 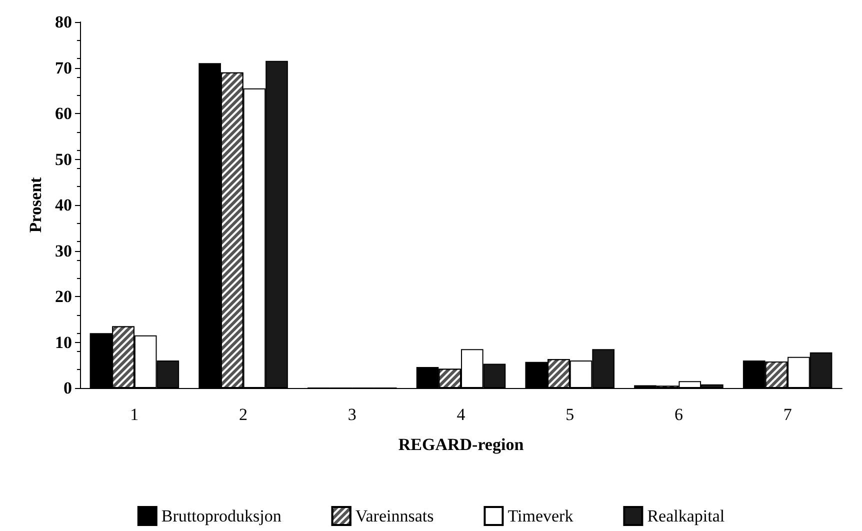 What do you see at coordinates (63, 159) in the screenshot?
I see `y-tick-label: 50` at bounding box center [63, 159].